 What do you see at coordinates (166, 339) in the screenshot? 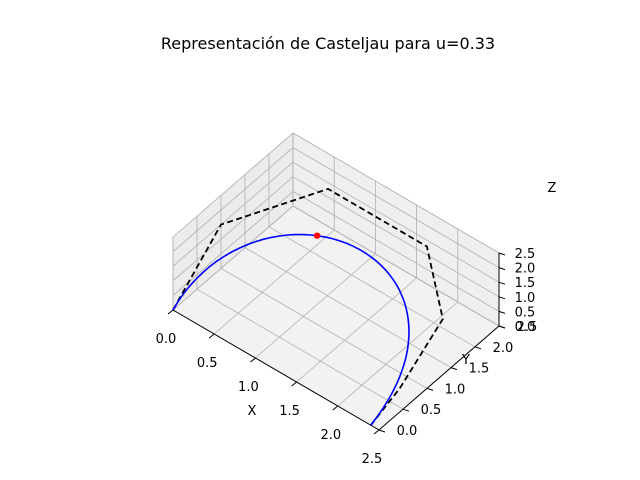
I see `x-tick-label: 0.0` at bounding box center [166, 339].